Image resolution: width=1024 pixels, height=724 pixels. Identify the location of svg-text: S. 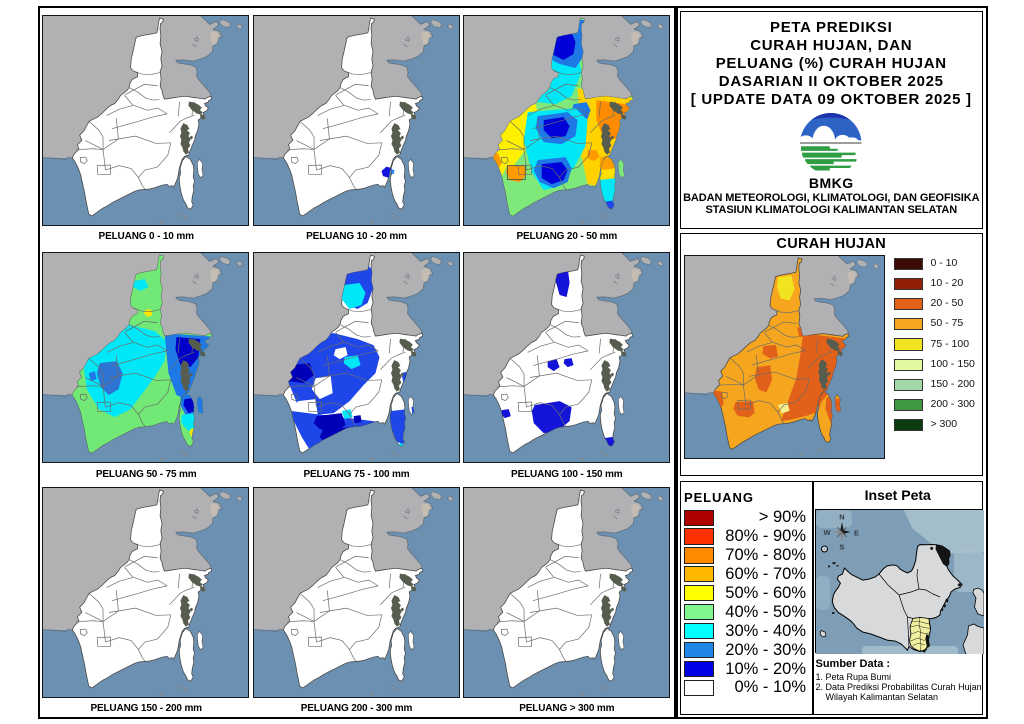
(841, 546).